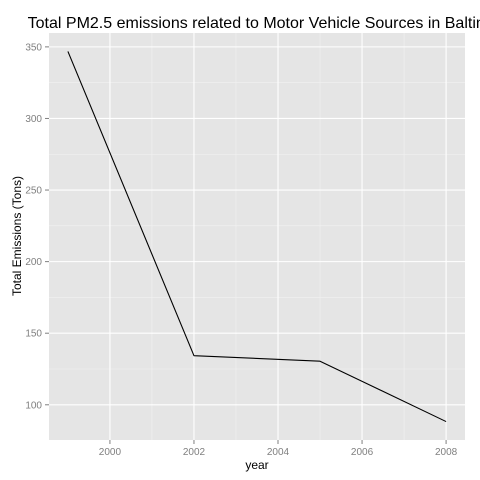 Image resolution: width=480 pixels, height=480 pixels. What do you see at coordinates (17, 236) in the screenshot?
I see `y-axis-title: Total Emissions (Tons)` at bounding box center [17, 236].